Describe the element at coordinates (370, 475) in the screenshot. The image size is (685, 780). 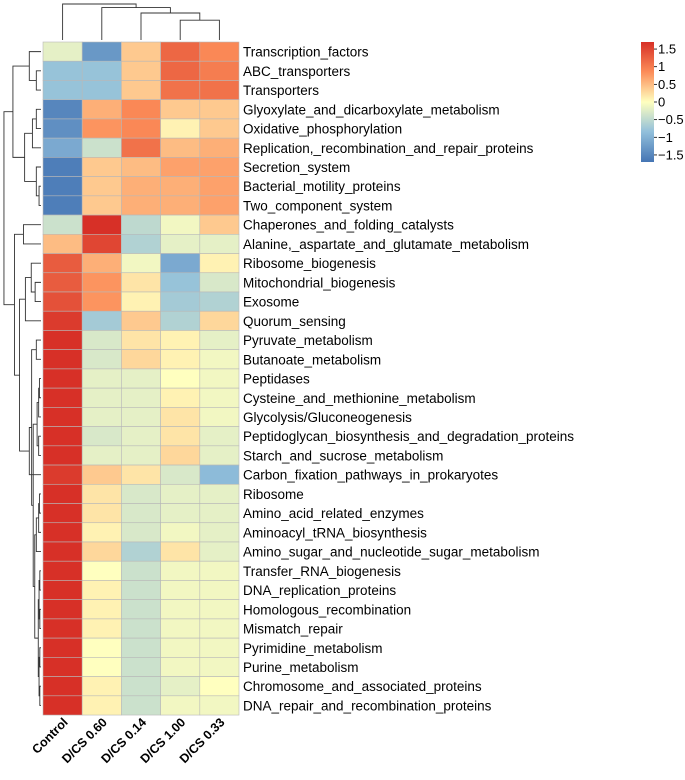
I see `row-label: Carbon_fixation_pathways_in_prokaryotes` at that location.